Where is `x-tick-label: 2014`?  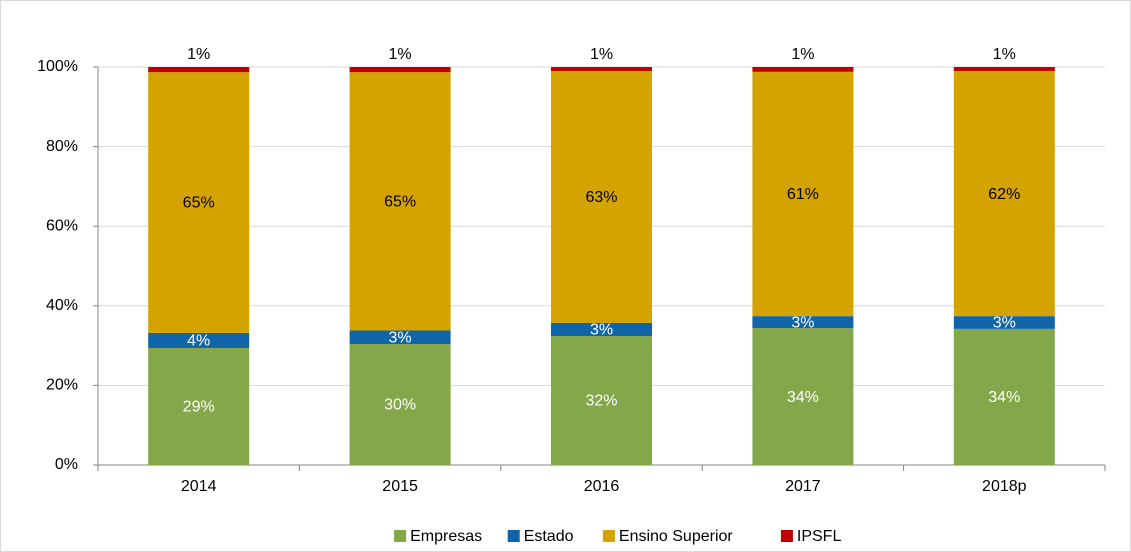
x-tick-label: 2014 is located at coordinates (199, 486).